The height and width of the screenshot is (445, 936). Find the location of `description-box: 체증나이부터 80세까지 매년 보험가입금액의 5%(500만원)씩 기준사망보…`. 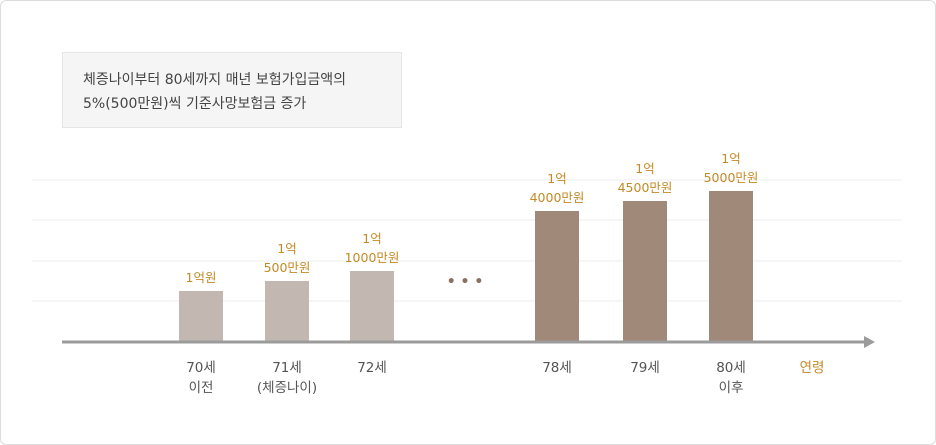

description-box: 체증나이부터 80세까지 매년 보험가입금액의 5%(500만원)씩 기준사망보… is located at coordinates (232, 90).